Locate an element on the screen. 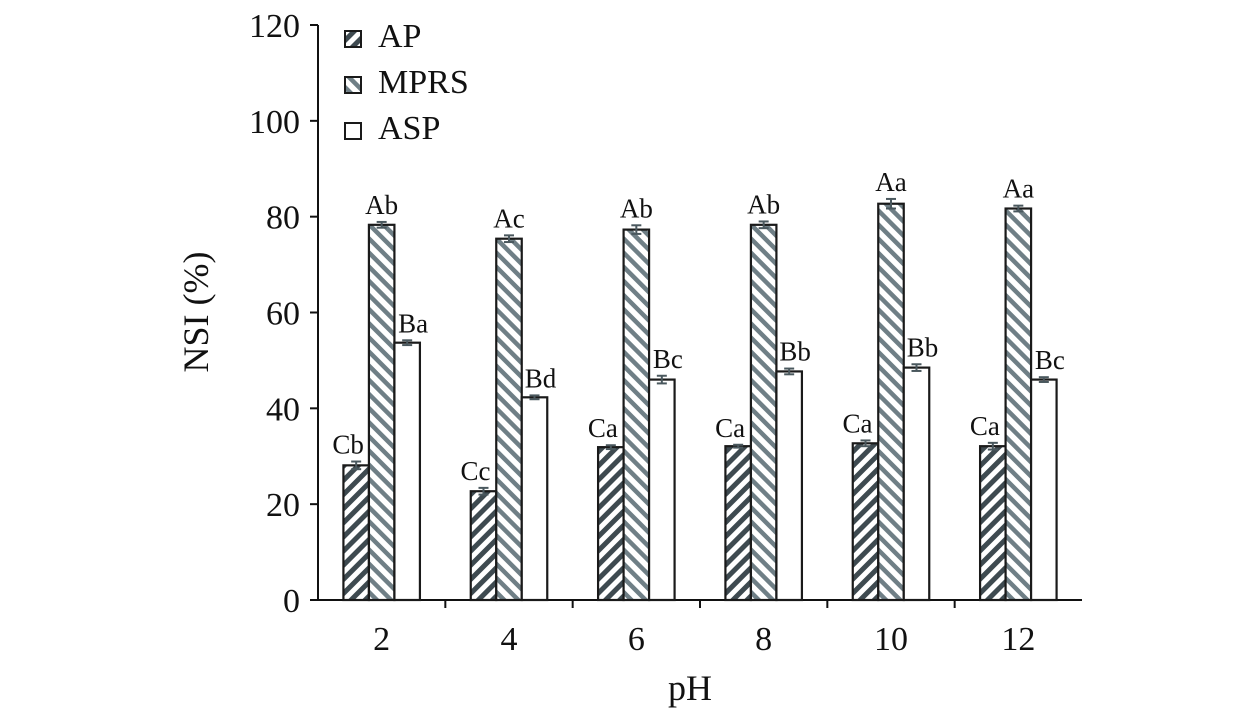  legend-swatch-mprs is located at coordinates (353, 85).